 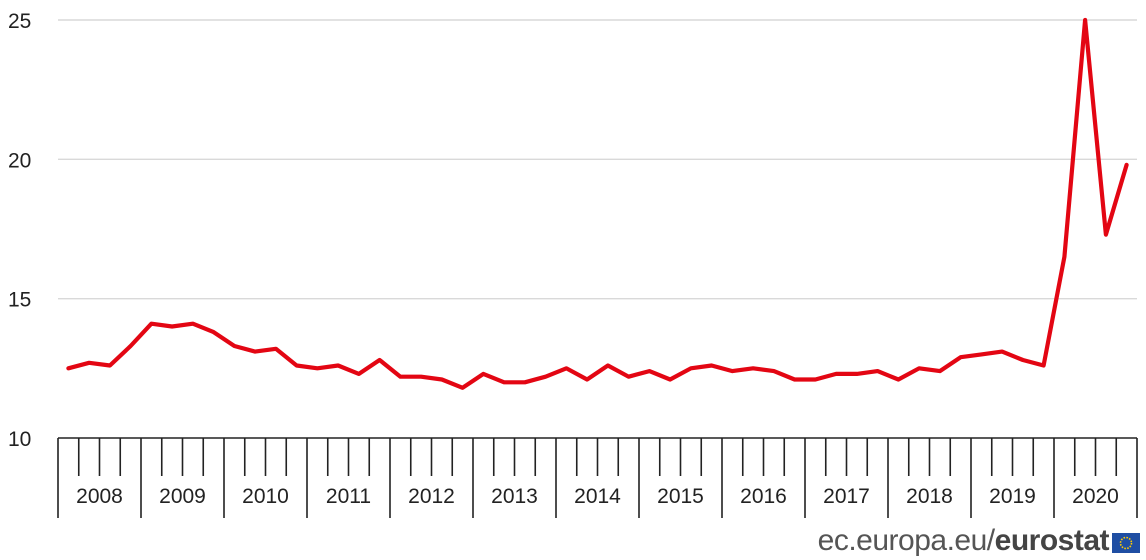 I want to click on y-tick-label: 25, so click(x=19, y=21).